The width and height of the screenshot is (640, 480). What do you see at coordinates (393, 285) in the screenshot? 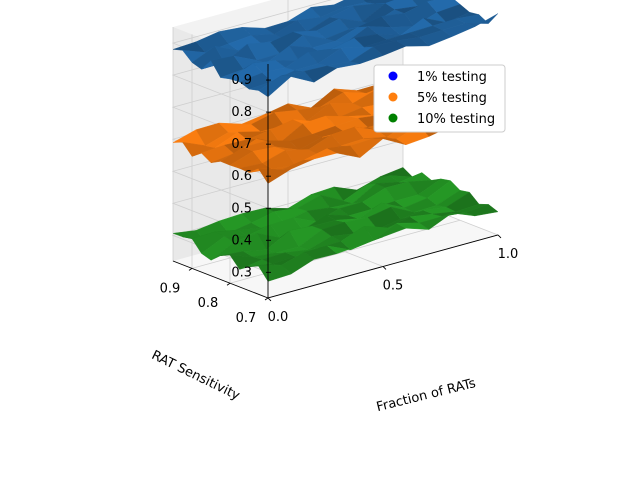
I see `x-tick-label-1: 0.5` at bounding box center [393, 285].